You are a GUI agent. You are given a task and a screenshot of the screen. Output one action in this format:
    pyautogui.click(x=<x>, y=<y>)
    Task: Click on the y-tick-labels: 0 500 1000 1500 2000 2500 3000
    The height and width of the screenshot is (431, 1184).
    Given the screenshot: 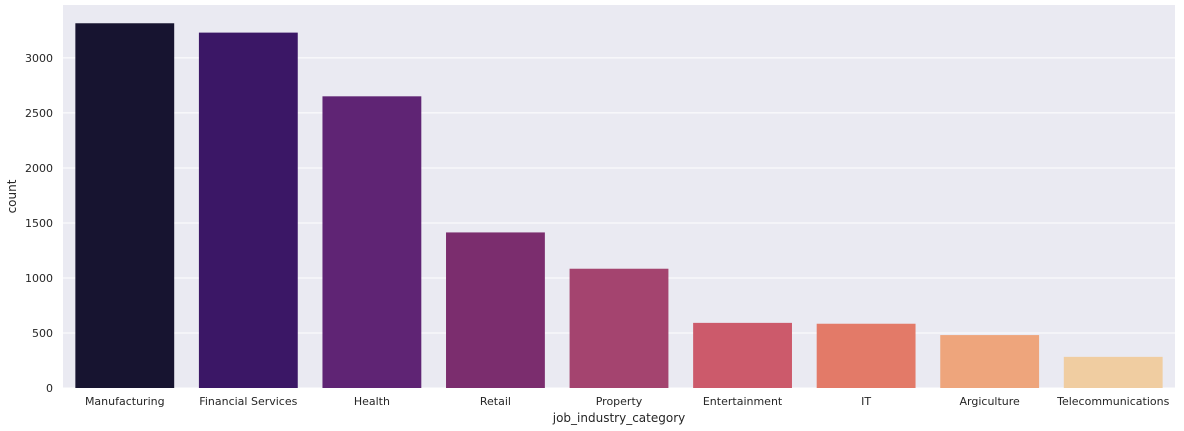 What is the action you would take?
    pyautogui.click(x=39, y=223)
    